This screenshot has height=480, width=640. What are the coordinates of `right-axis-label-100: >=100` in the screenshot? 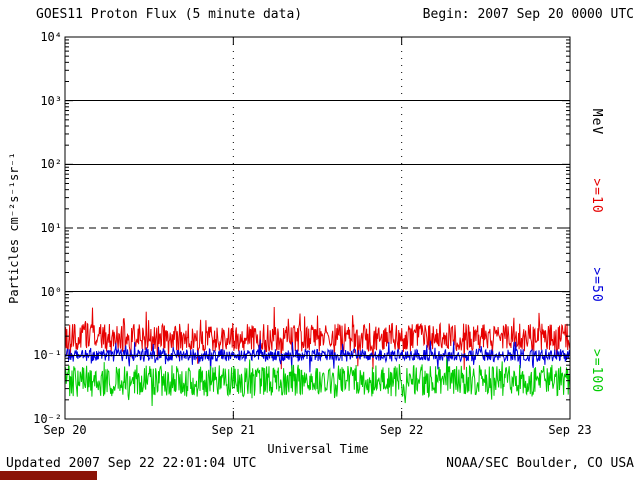 It's located at (596, 371).